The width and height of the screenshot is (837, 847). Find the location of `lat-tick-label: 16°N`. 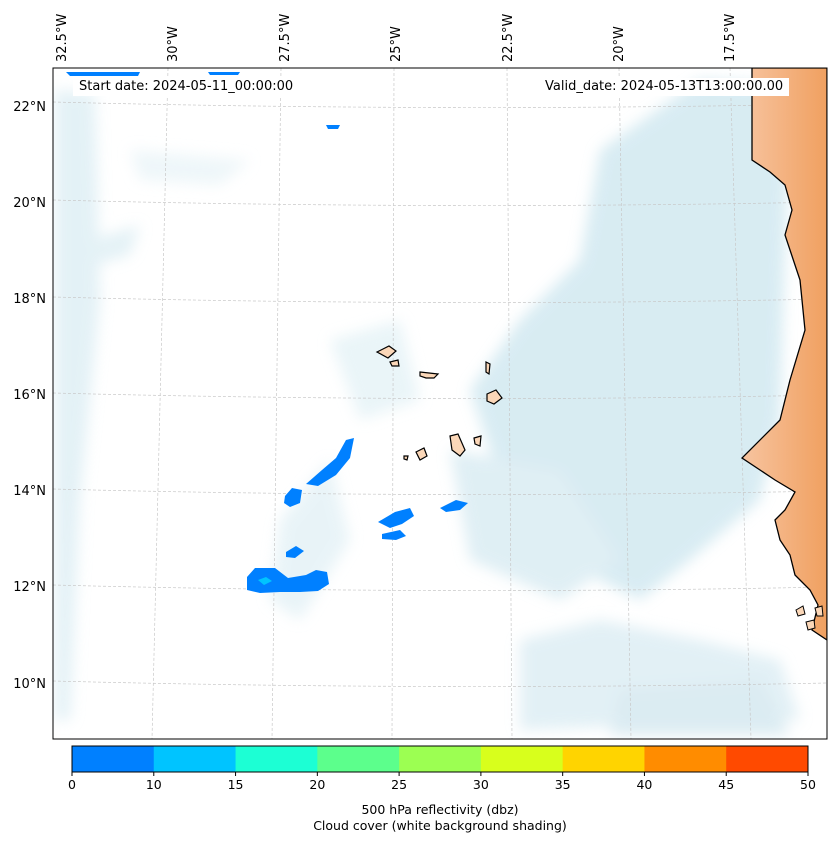

lat-tick-label: 16°N is located at coordinates (29, 395).